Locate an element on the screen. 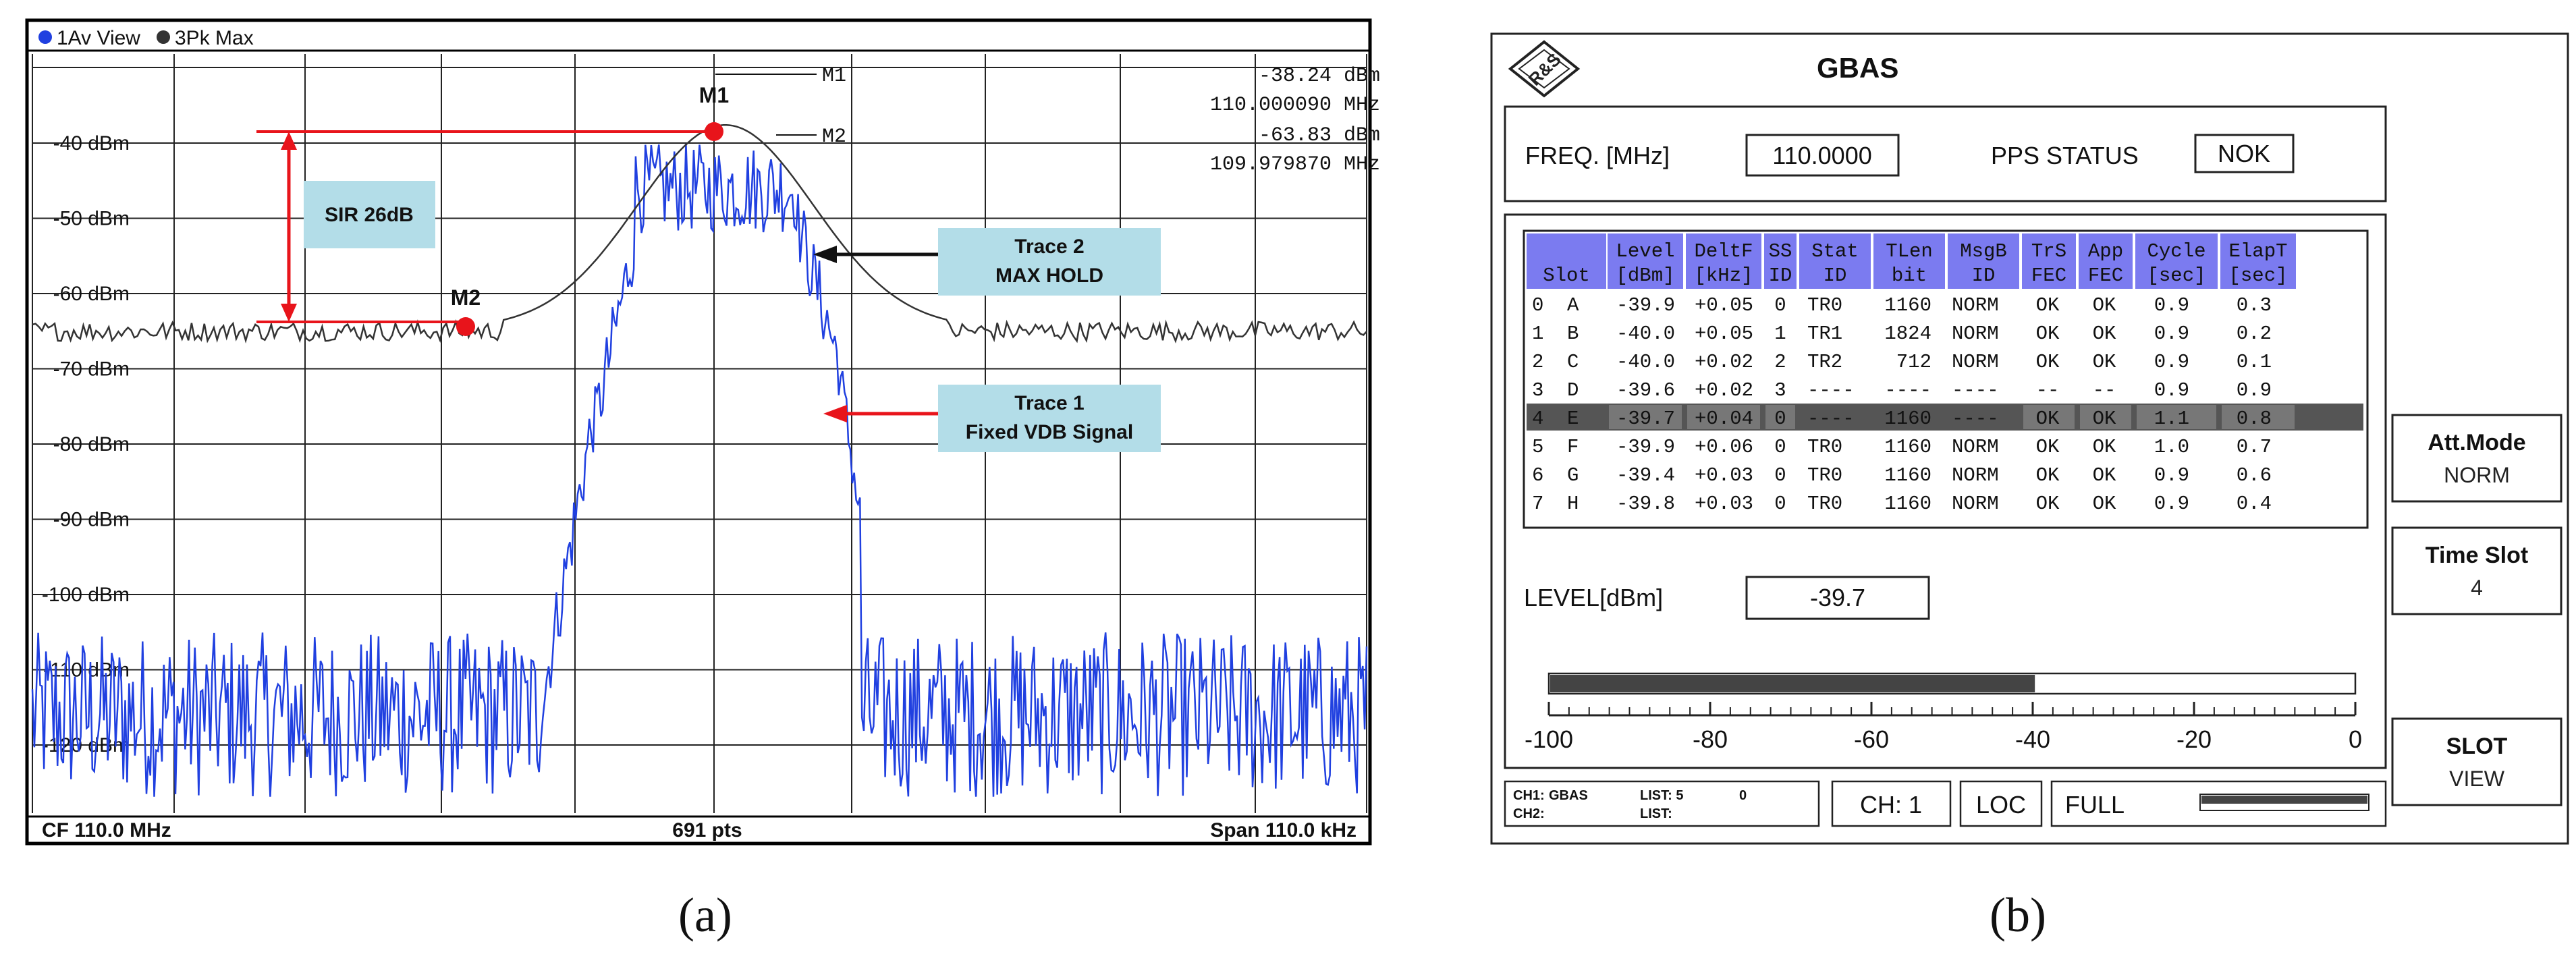 This screenshot has height=967, width=2576. table-cell: TR1 is located at coordinates (1824, 334).